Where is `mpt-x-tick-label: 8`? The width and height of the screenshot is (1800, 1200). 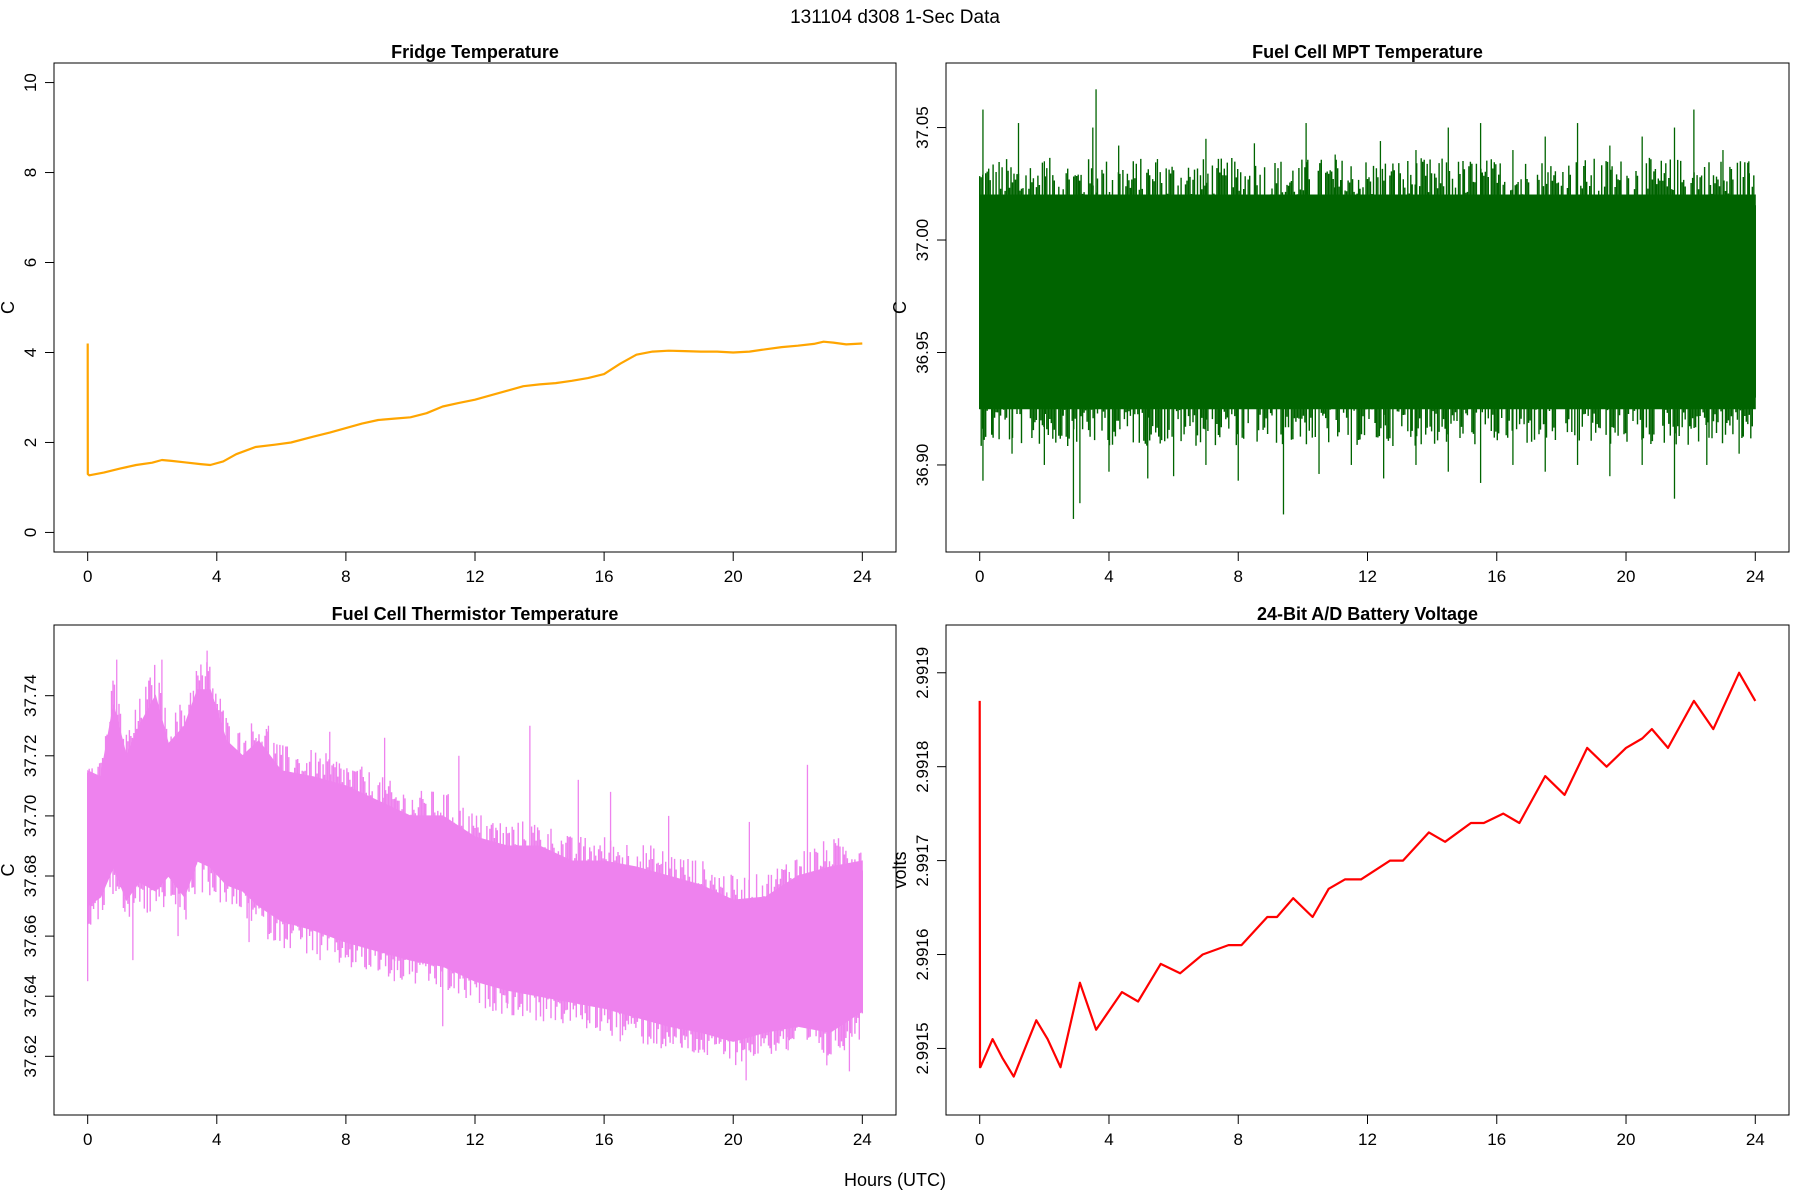 mpt-x-tick-label: 8 is located at coordinates (1238, 576).